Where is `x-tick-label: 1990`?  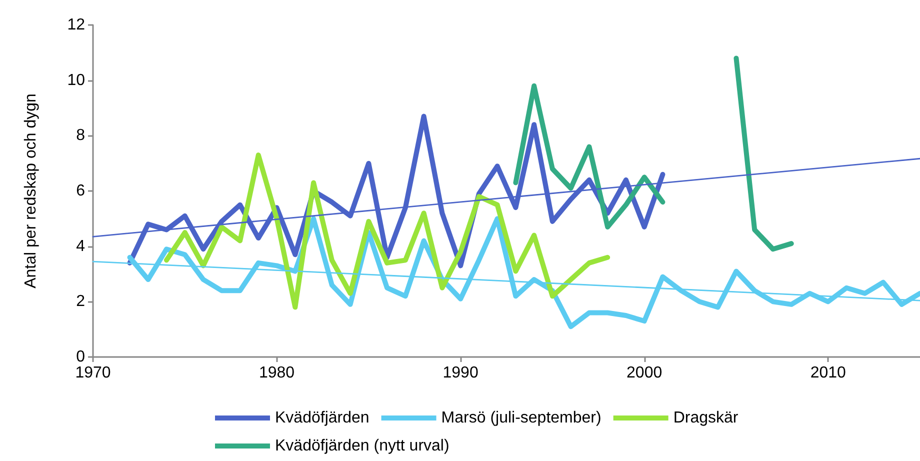
x-tick-label: 1990 is located at coordinates (460, 373).